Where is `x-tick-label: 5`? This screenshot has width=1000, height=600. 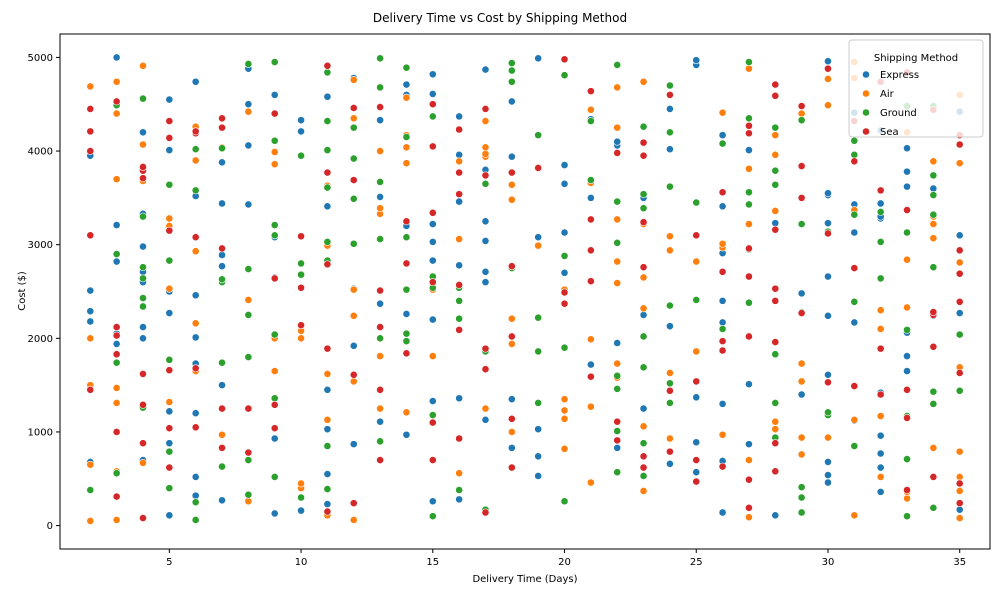 x-tick-label: 5 is located at coordinates (169, 562).